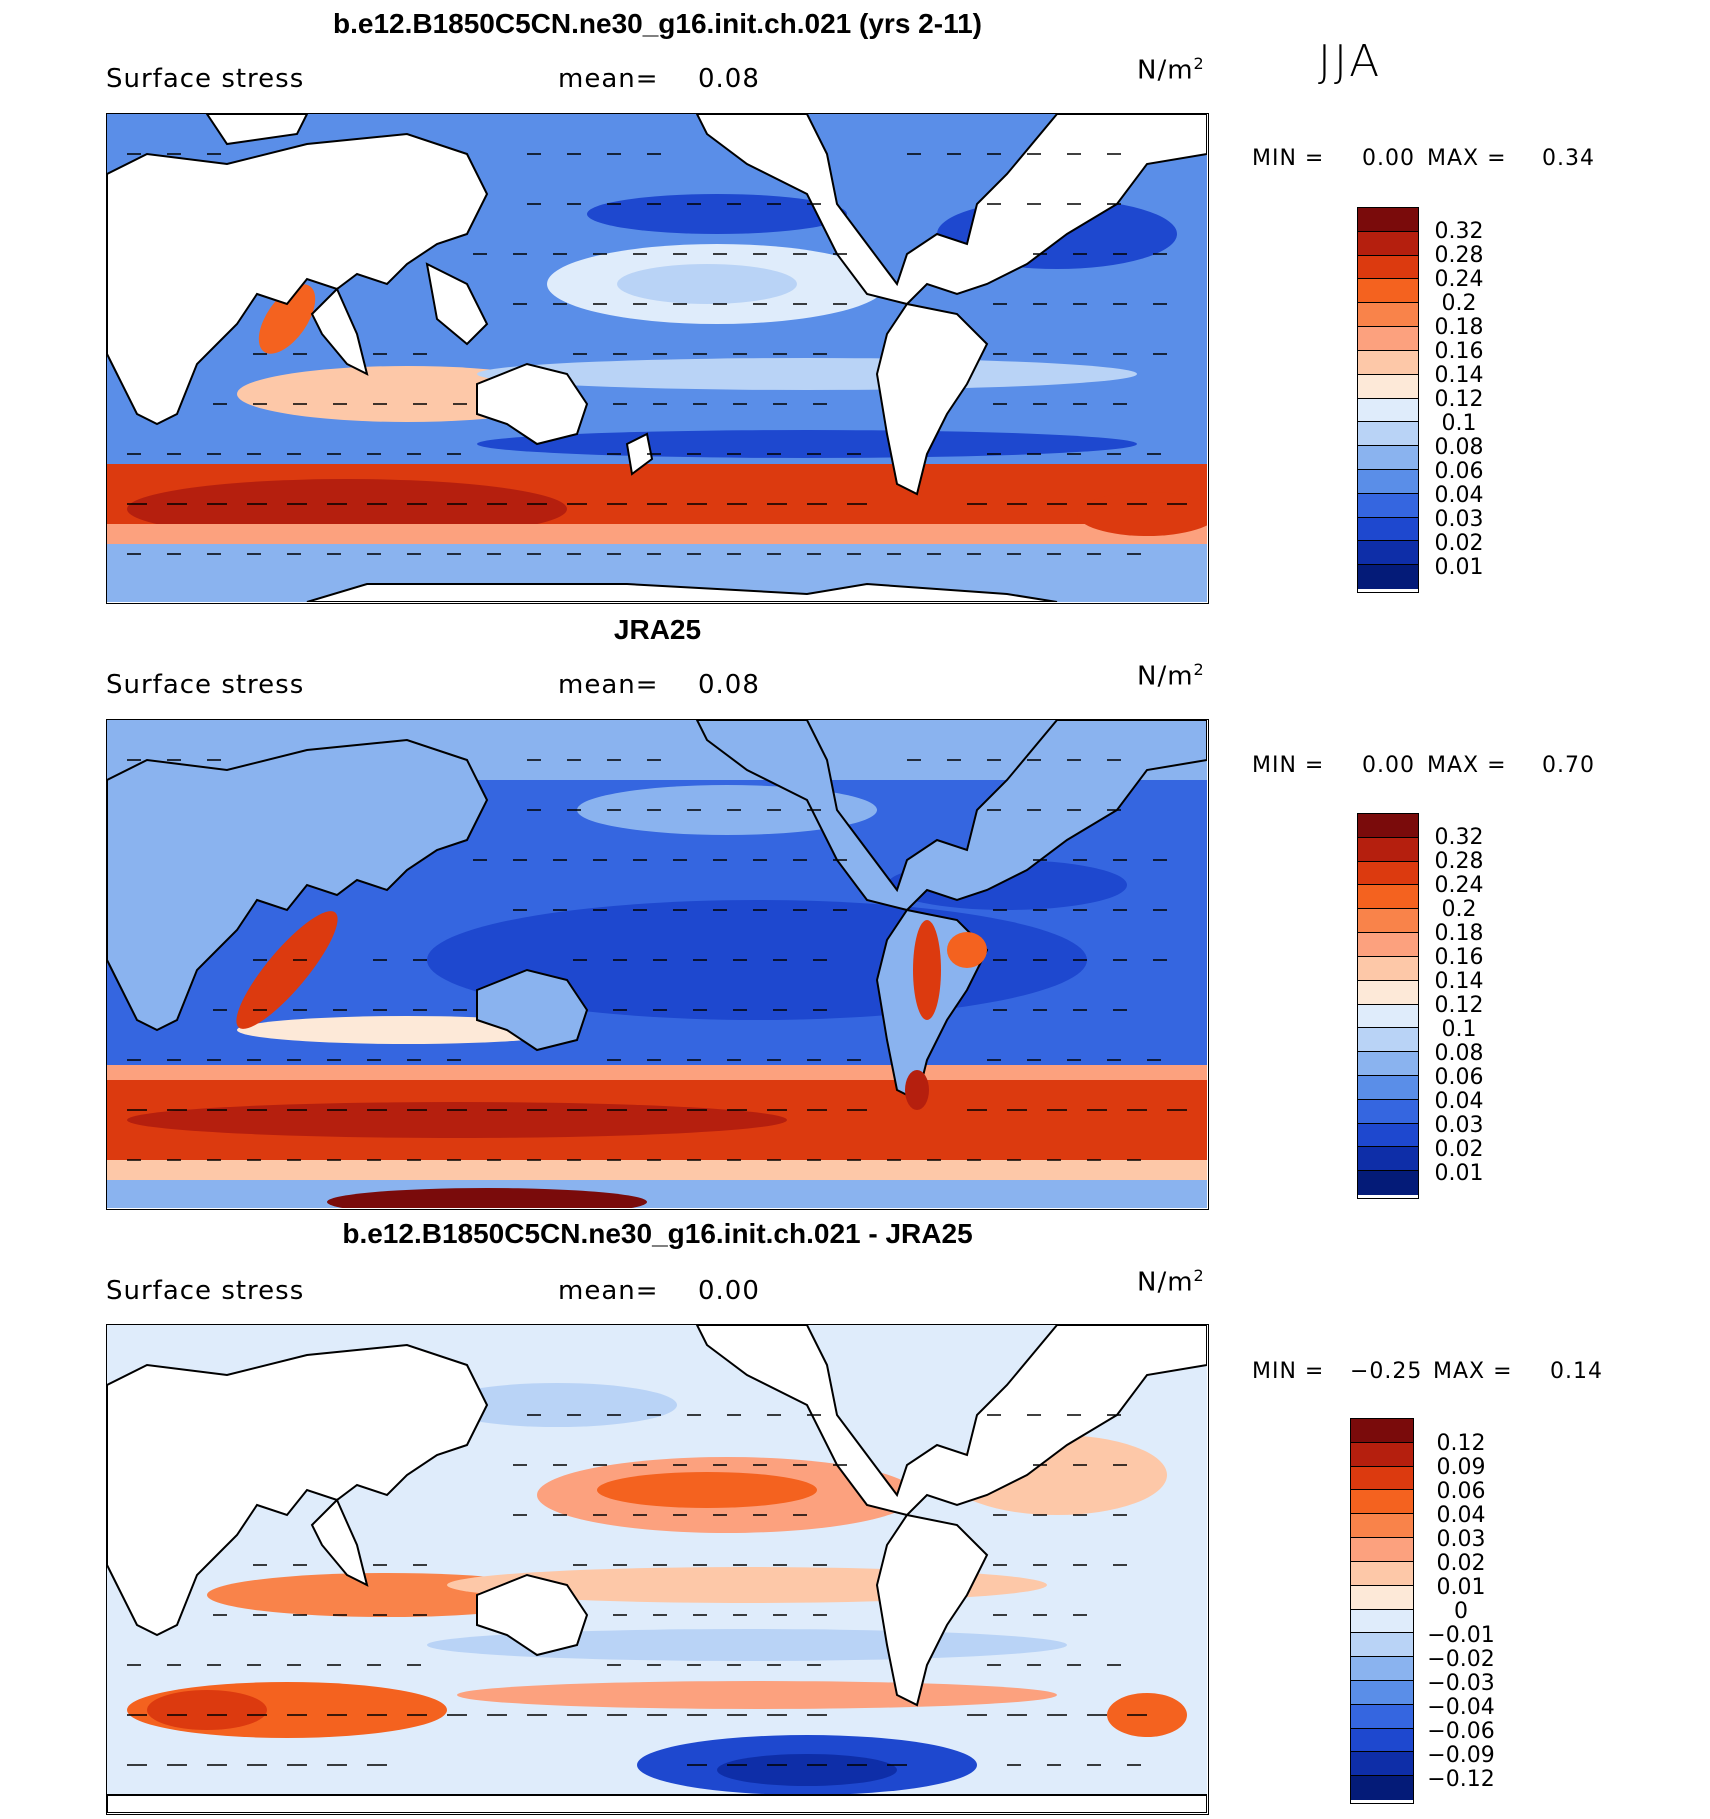 The width and height of the screenshot is (1710, 1819). Describe the element at coordinates (1473, 1371) in the screenshot. I see `panel-3-max-label: MAX =` at that location.